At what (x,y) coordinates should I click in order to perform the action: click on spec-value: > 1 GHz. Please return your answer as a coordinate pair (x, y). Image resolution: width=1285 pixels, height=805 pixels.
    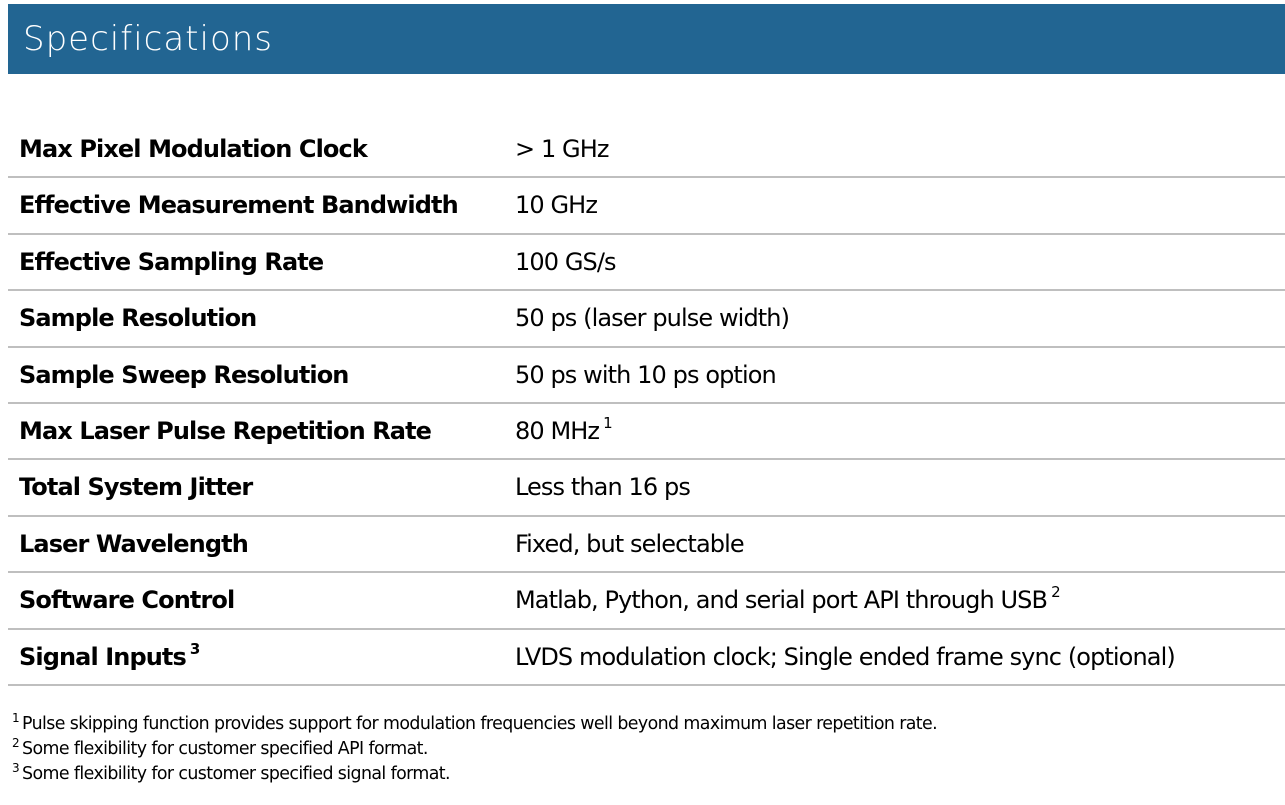
    Looking at the image, I should click on (562, 149).